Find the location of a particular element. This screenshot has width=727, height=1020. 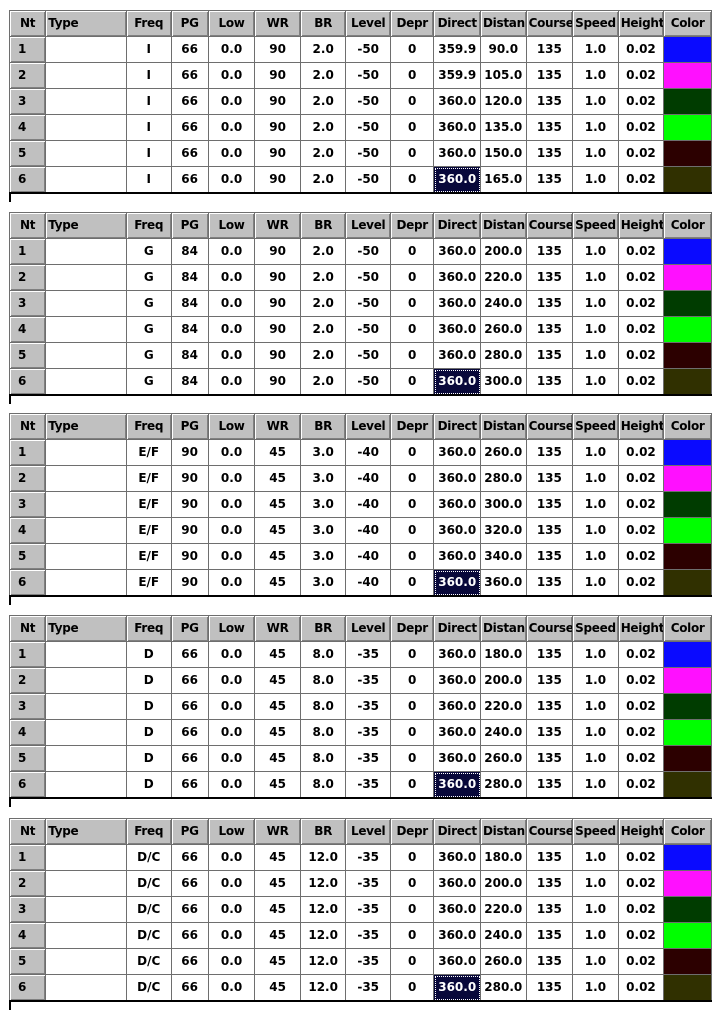

column-header-color: Color is located at coordinates (687, 628).